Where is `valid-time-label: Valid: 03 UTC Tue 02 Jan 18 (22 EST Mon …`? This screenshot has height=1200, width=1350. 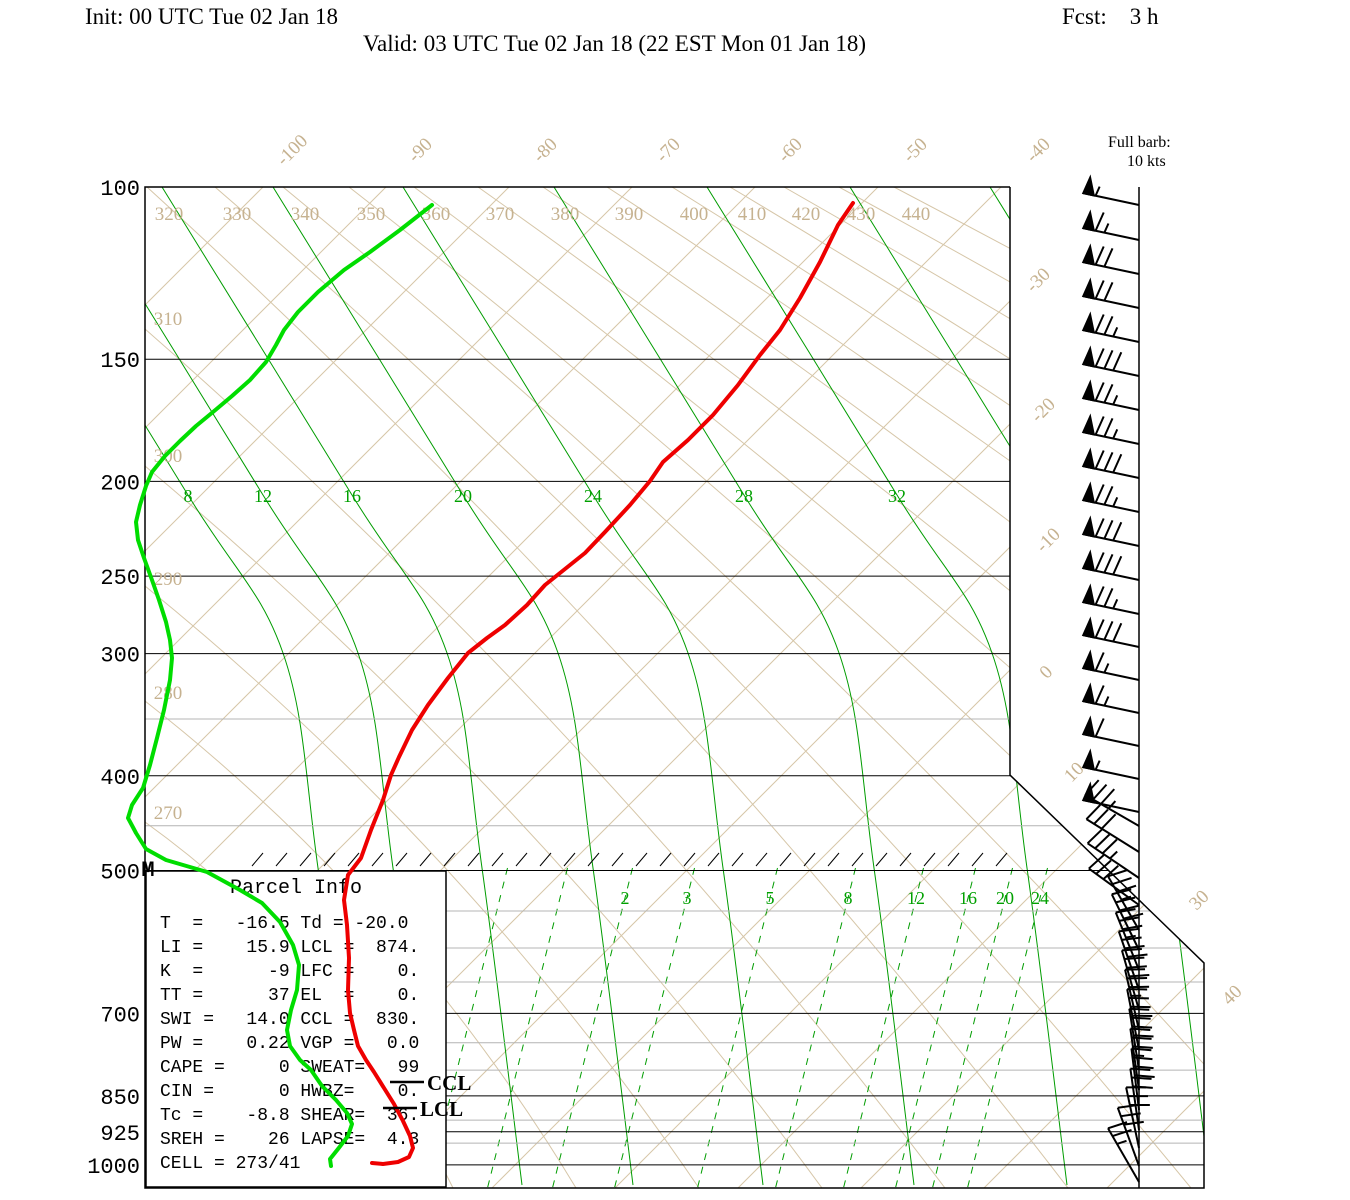
valid-time-label: Valid: 03 UTC Tue 02 Jan 18 (22 EST Mon … is located at coordinates (615, 43).